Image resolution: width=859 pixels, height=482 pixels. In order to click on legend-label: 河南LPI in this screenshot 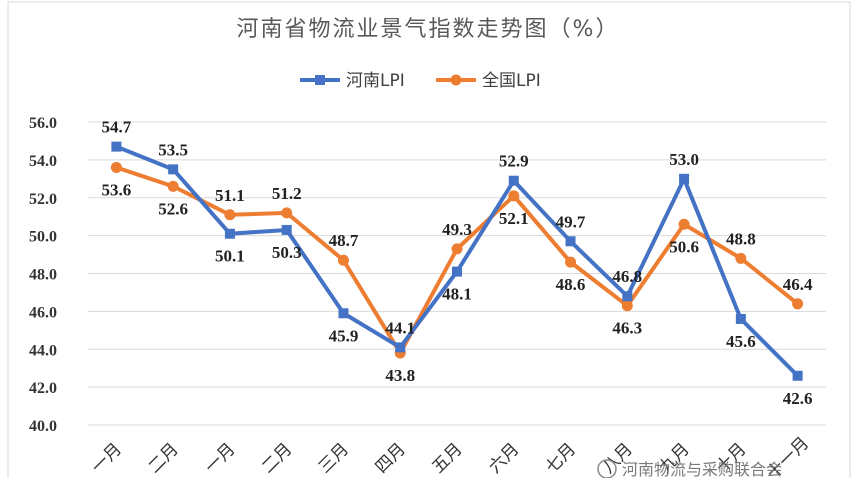, I will do `click(375, 81)`.